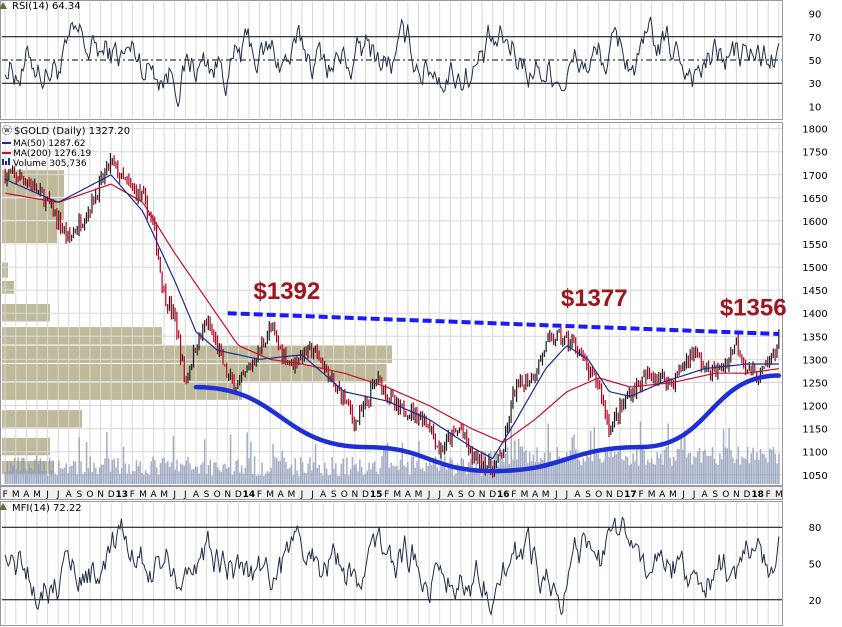  What do you see at coordinates (8, 287) in the screenshot?
I see `volume-by-price-bar` at bounding box center [8, 287].